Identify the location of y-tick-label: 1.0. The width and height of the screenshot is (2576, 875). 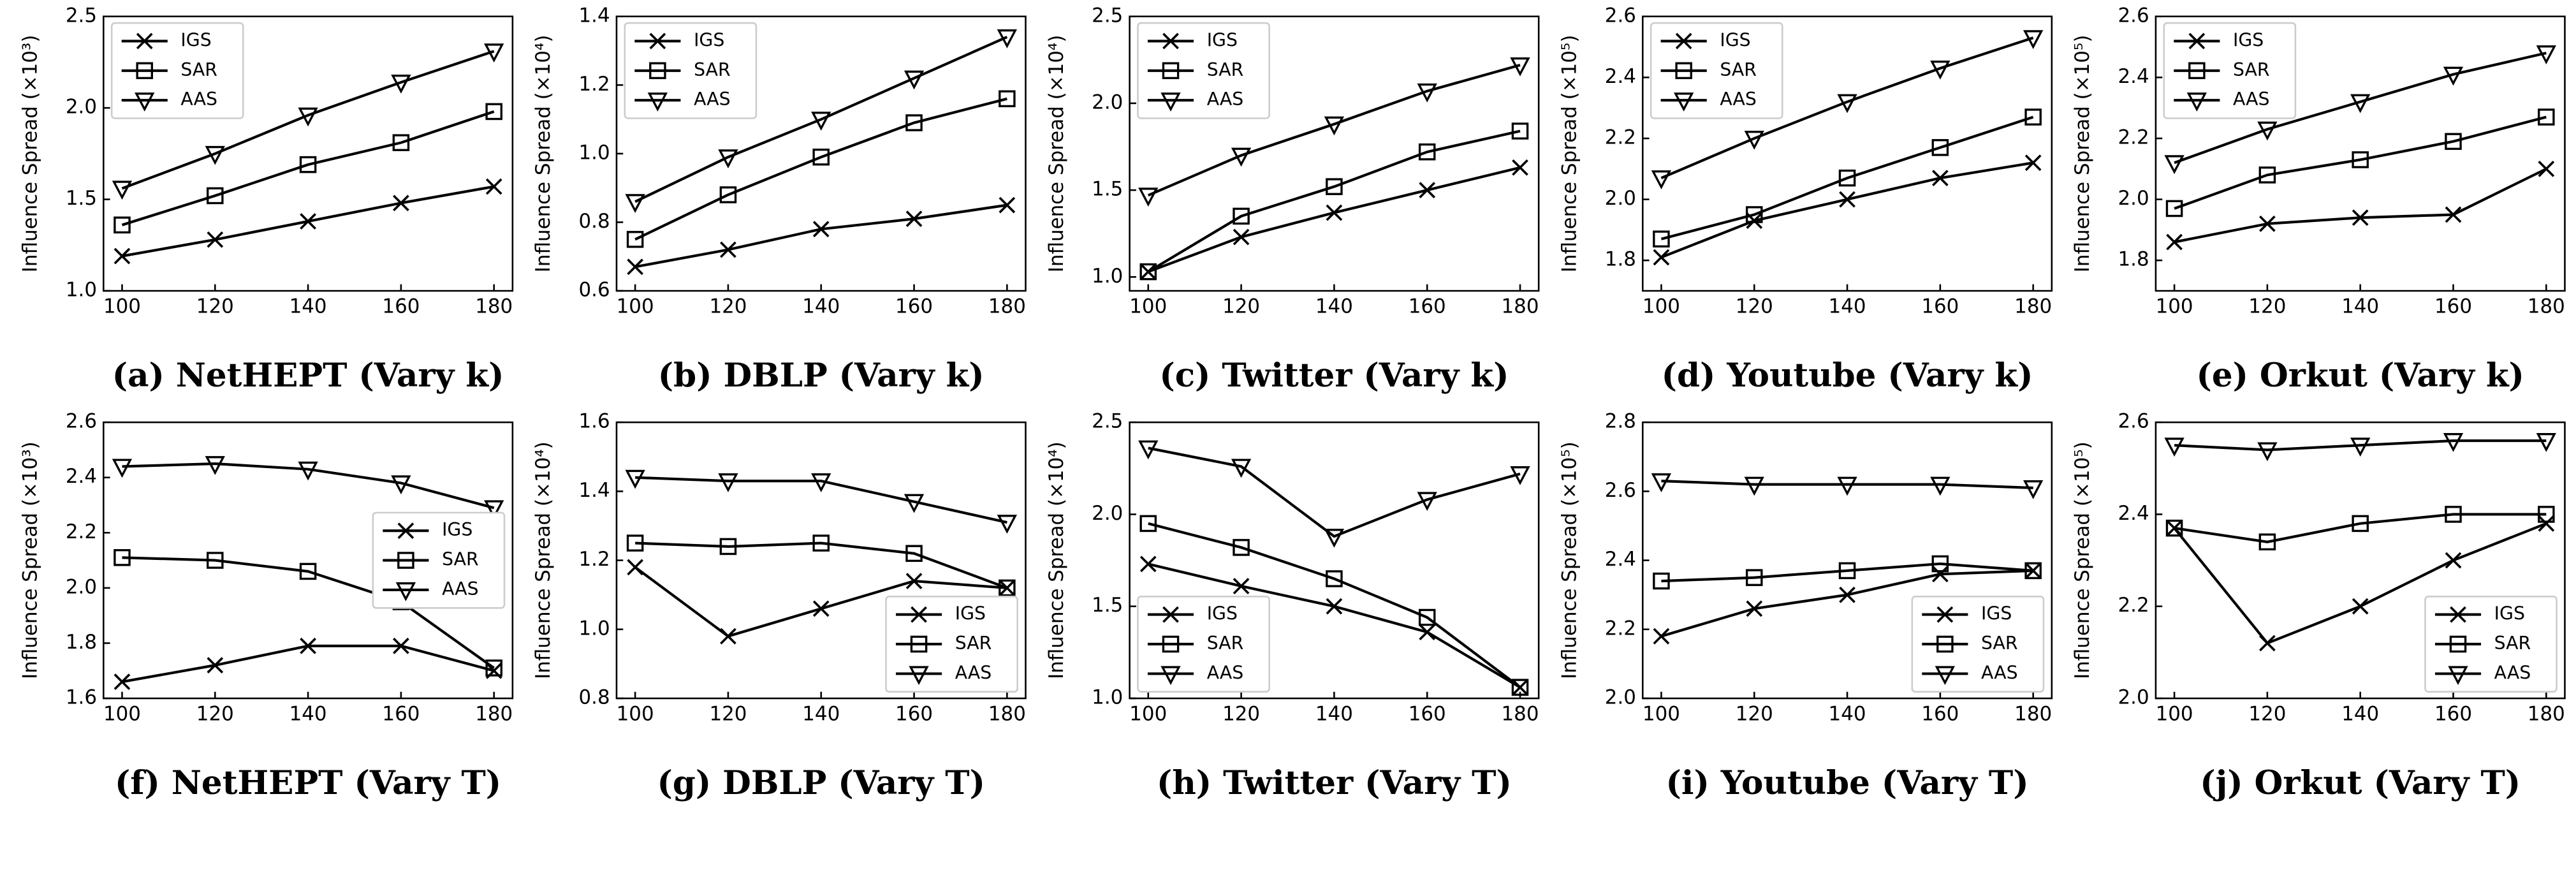
(594, 628).